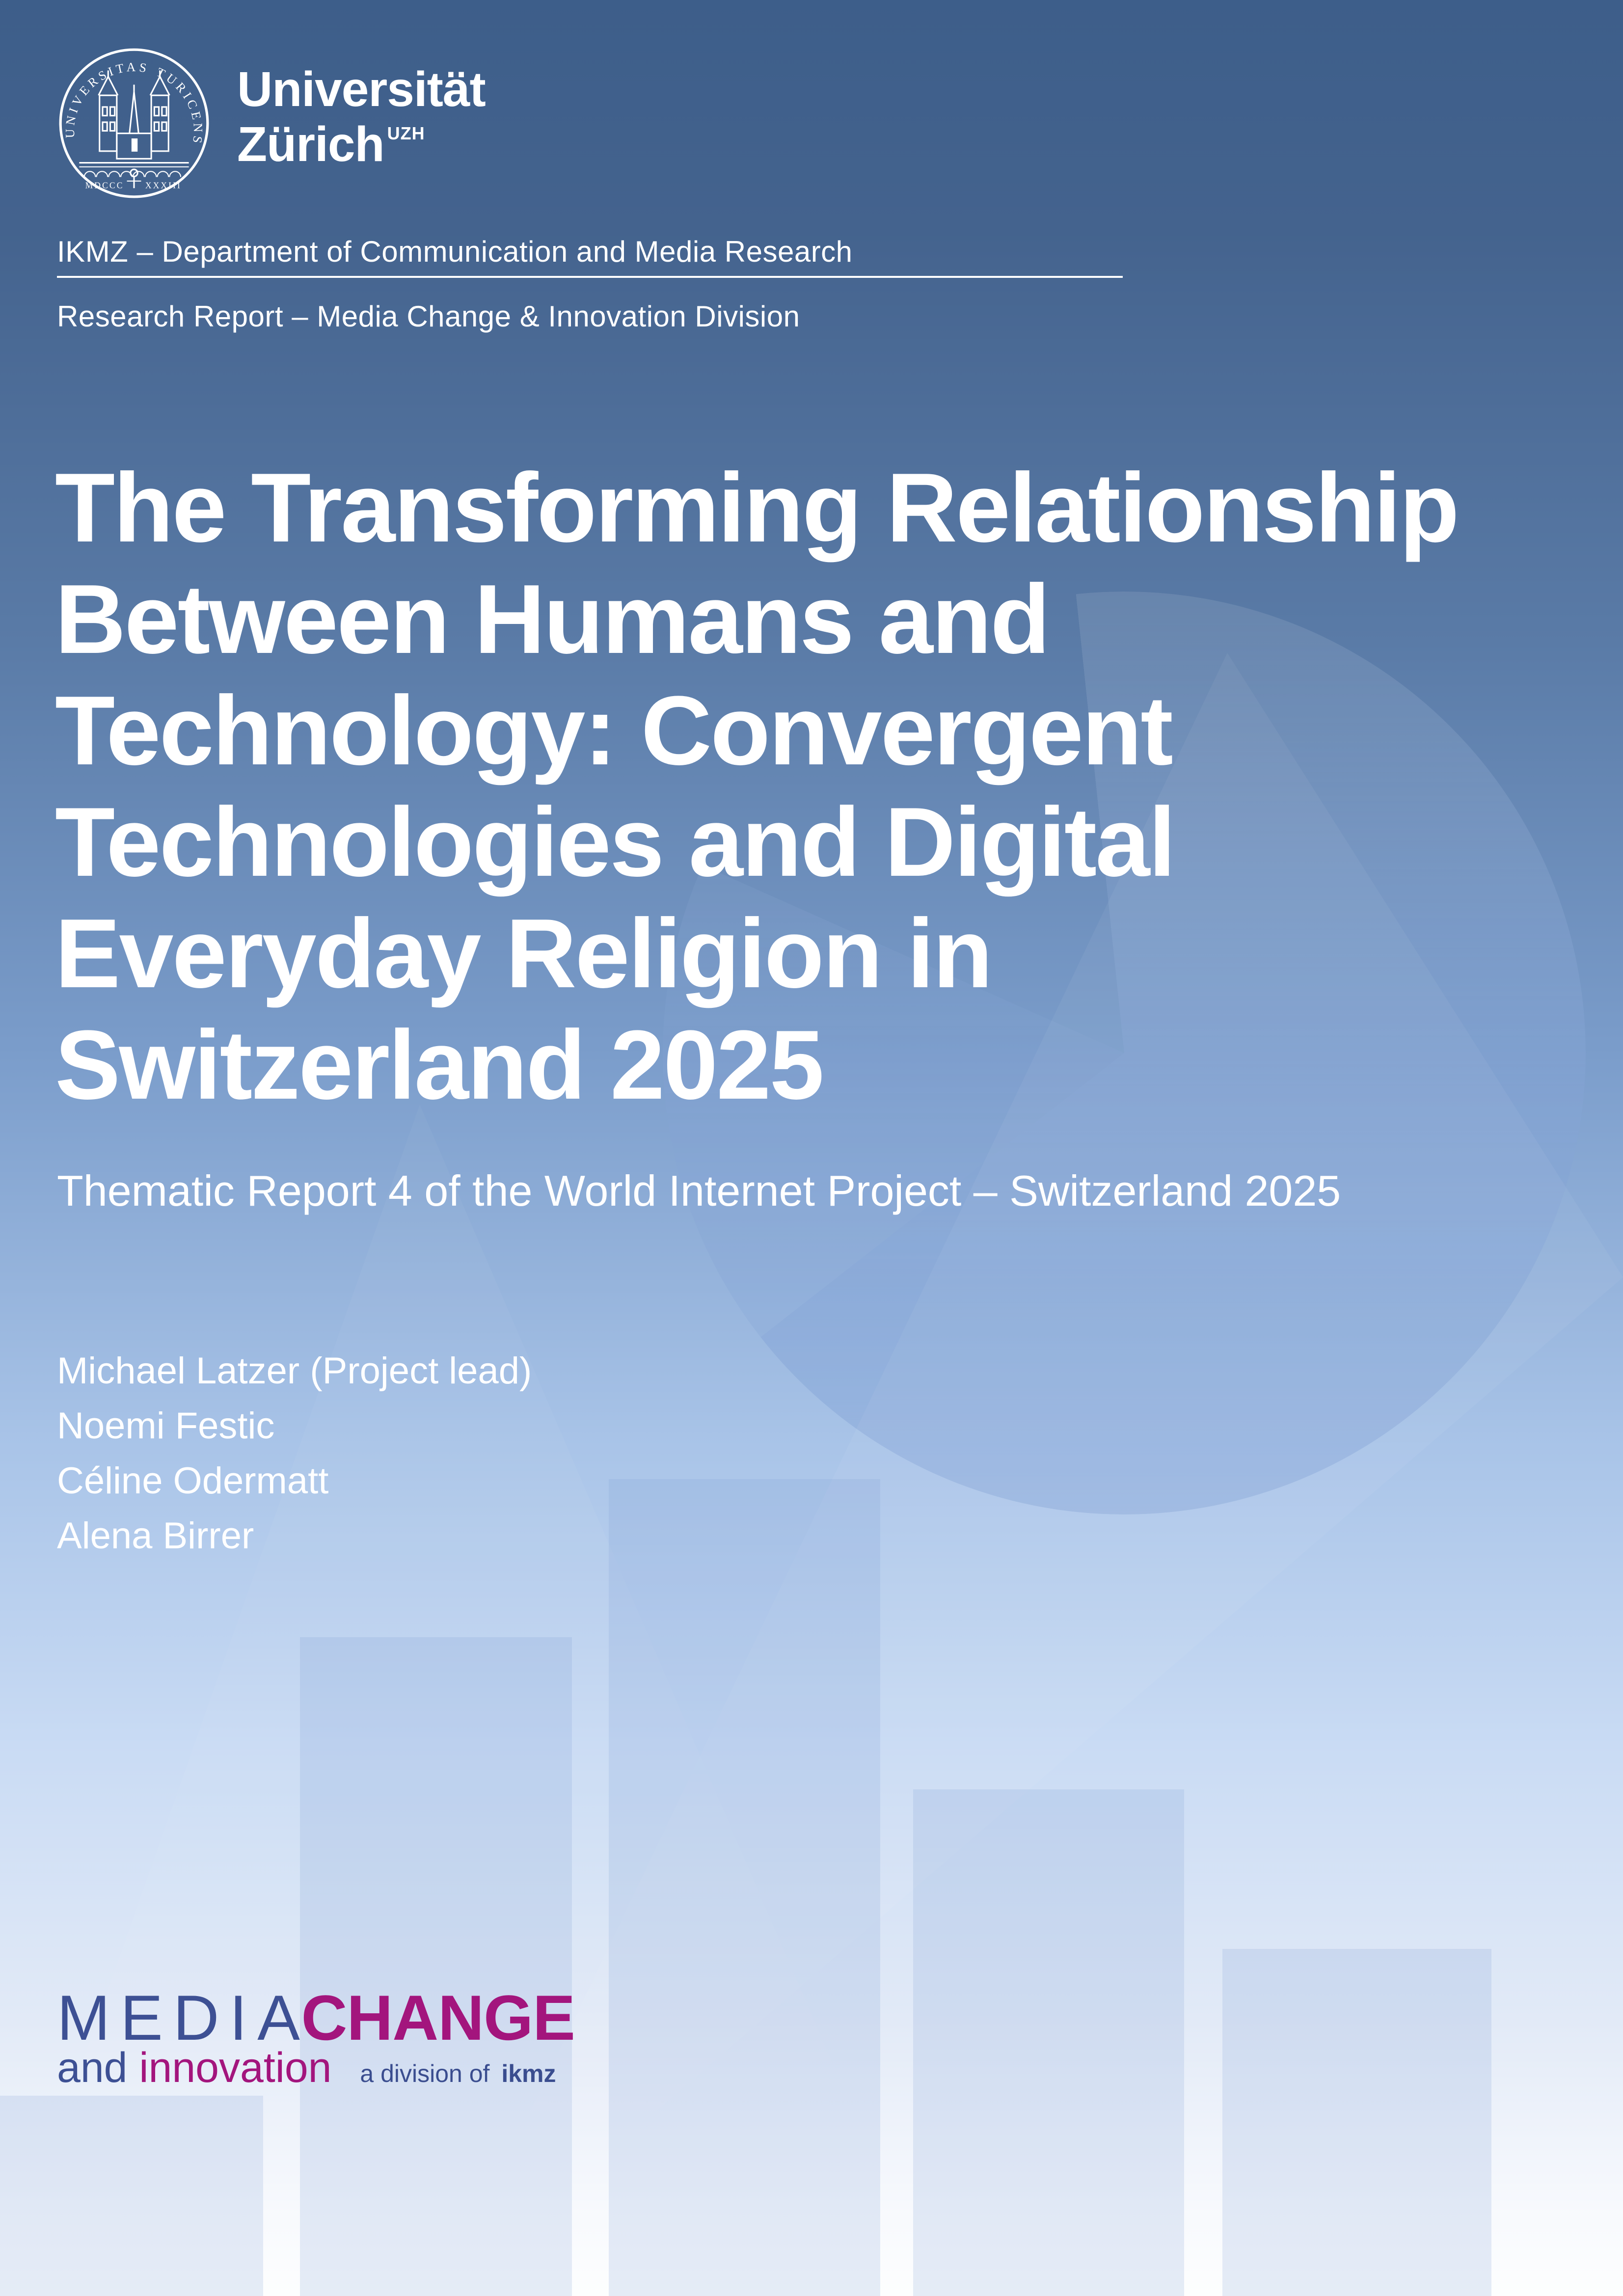 This screenshot has width=1623, height=2296. I want to click on media-change-logo-subline: and innovation a division of ikmz, so click(306, 2071).